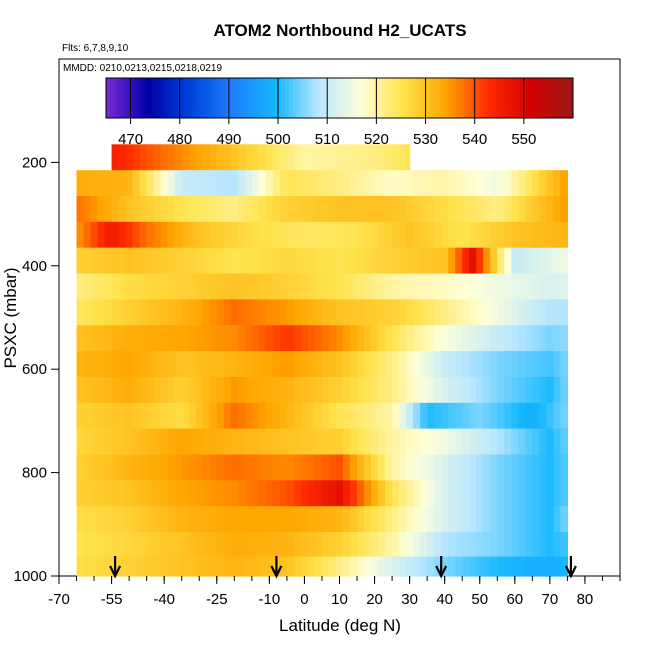  I want to click on colorbar-tick-label: 550, so click(523, 139).